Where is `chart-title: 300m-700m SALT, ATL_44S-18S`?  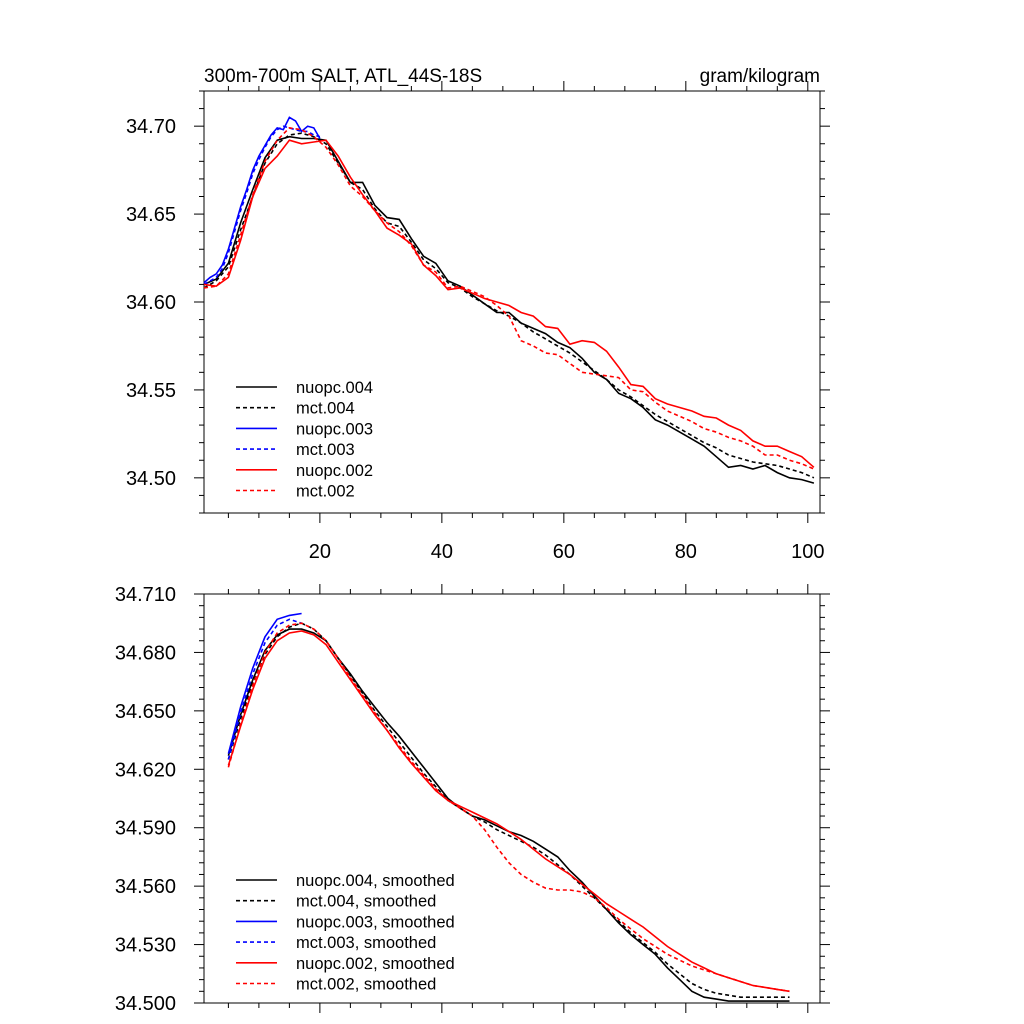
chart-title: 300m-700m SALT, ATL_44S-18S is located at coordinates (343, 76).